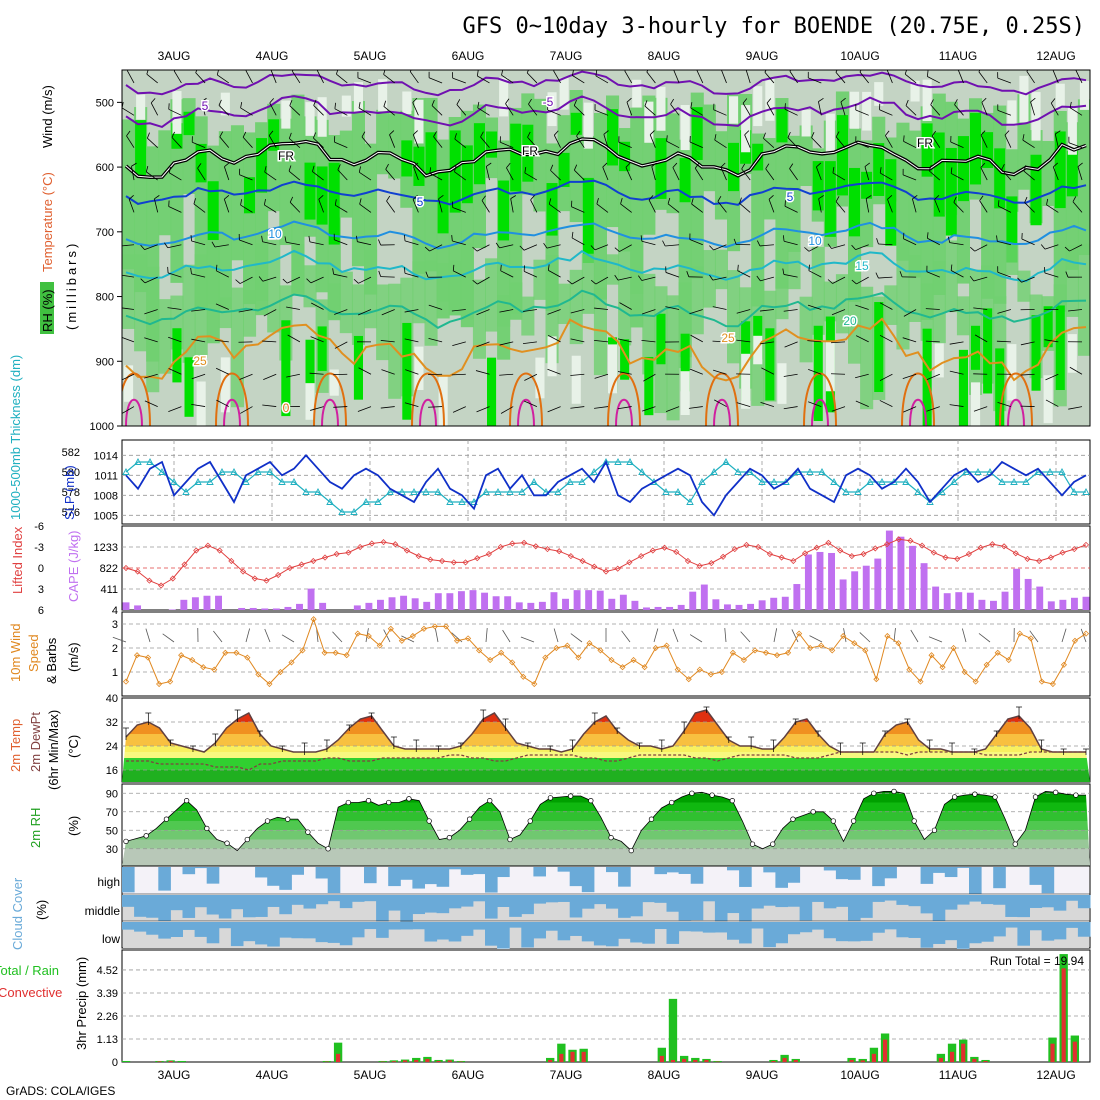  What do you see at coordinates (370, 56) in the screenshot?
I see `top-date-label: 5AUG` at bounding box center [370, 56].